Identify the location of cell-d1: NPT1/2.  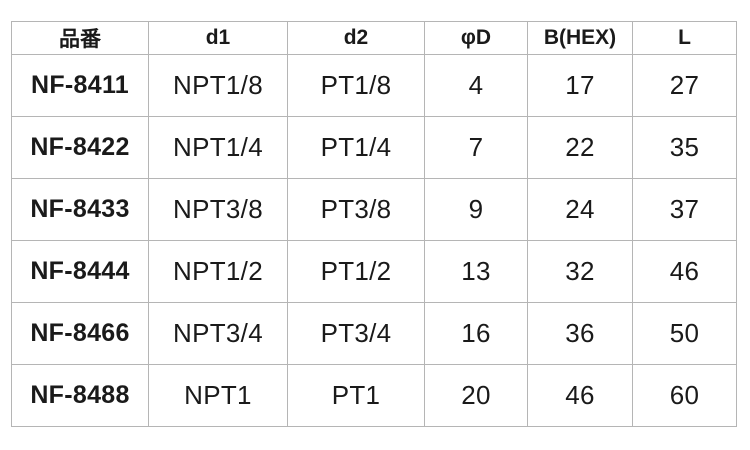
(218, 271).